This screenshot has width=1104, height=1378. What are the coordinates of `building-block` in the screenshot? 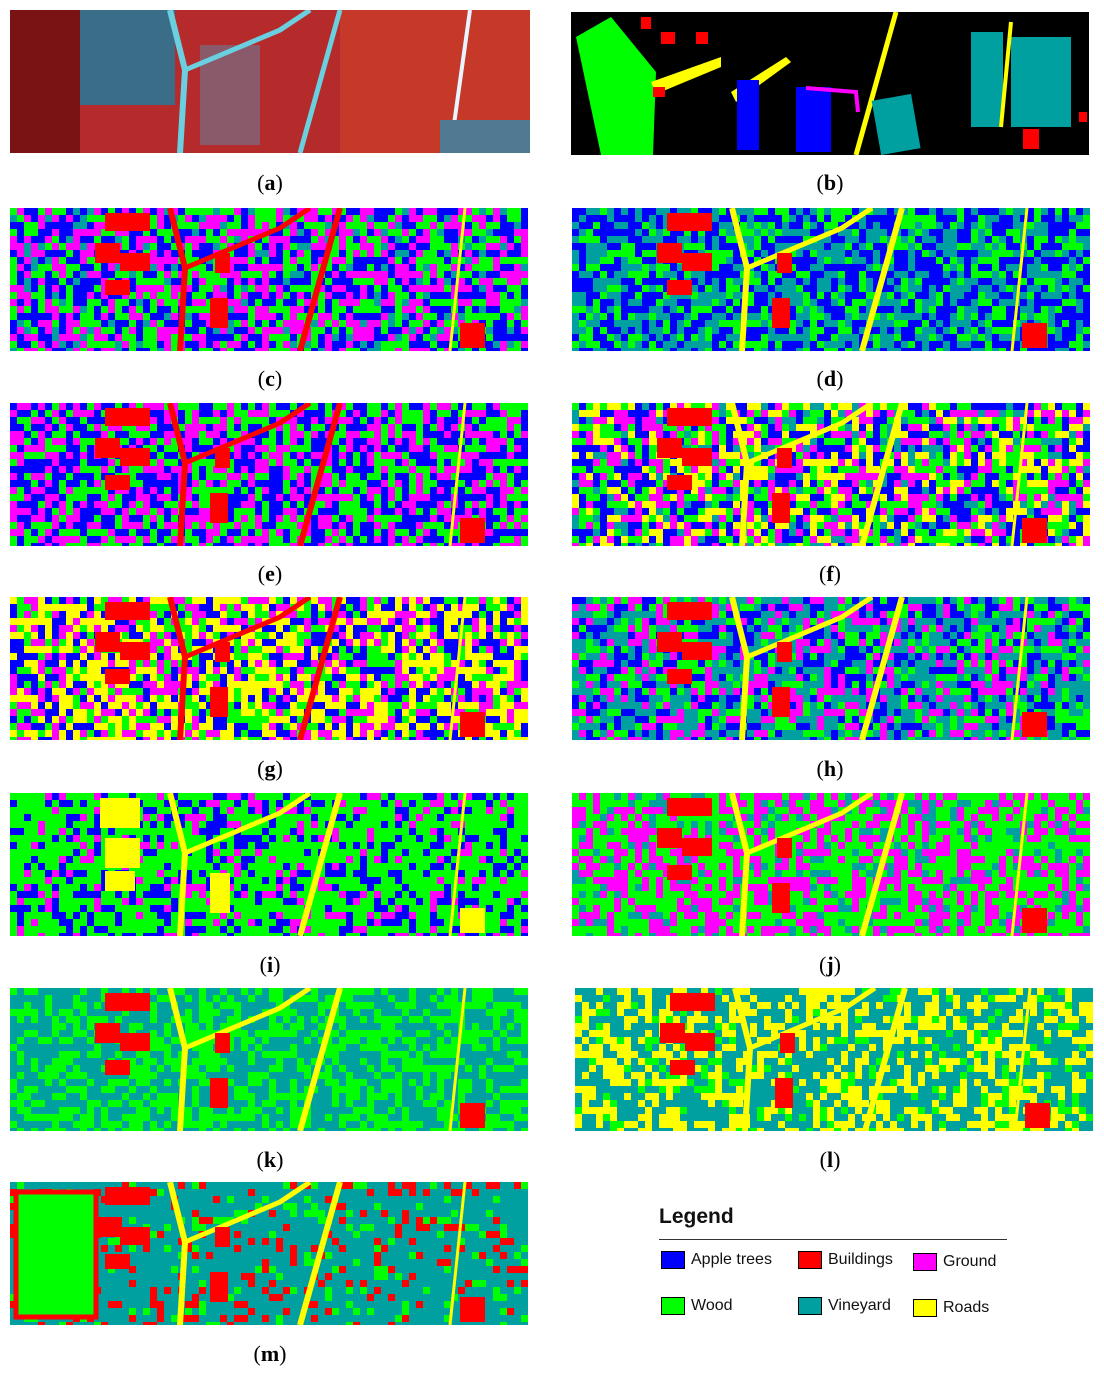 It's located at (781, 313).